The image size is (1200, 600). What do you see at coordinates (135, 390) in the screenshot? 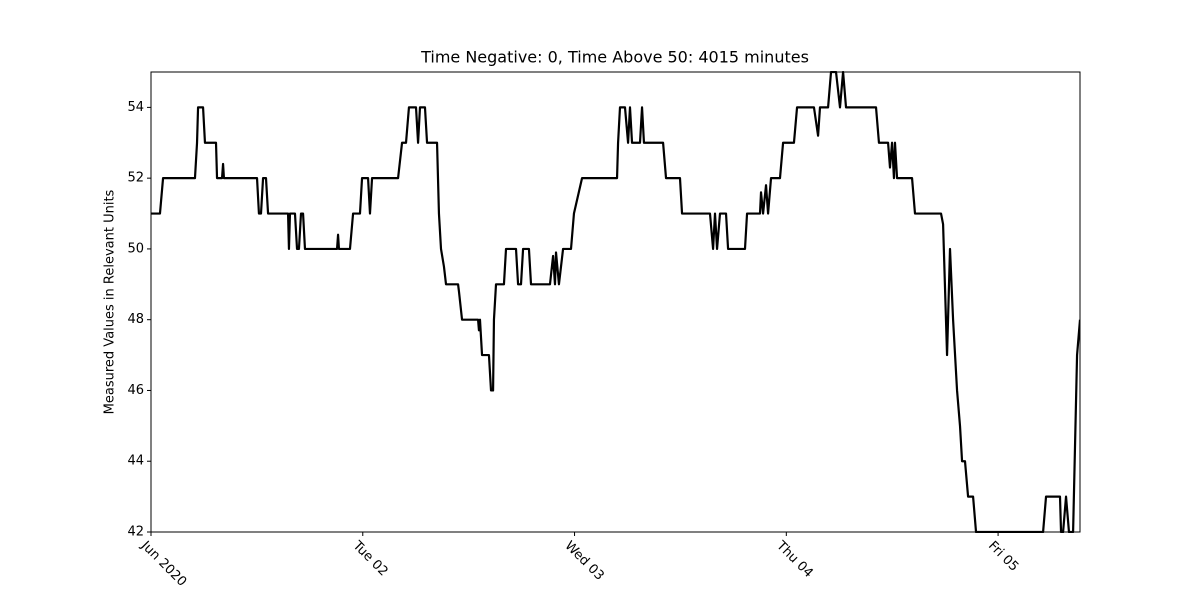
I see `y-tick-label: 46` at bounding box center [135, 390].